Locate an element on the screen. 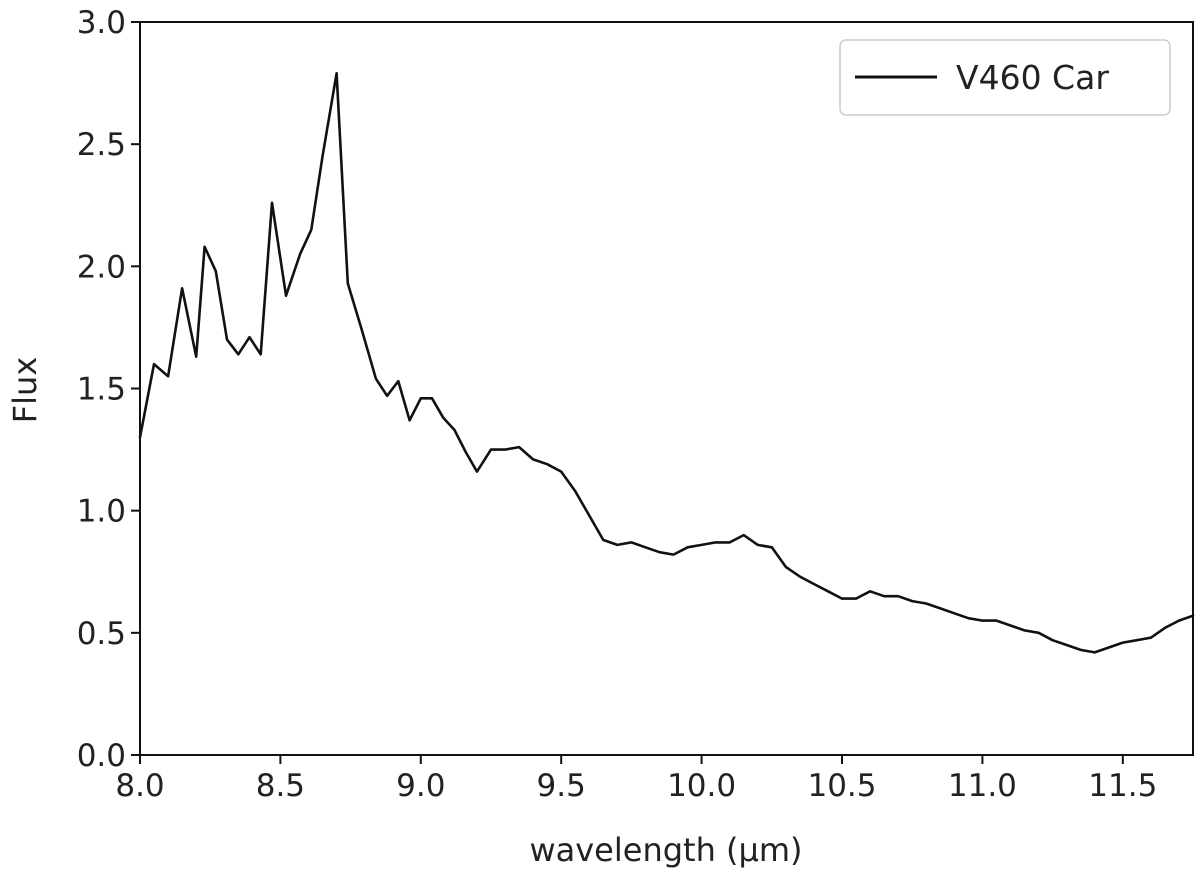 The height and width of the screenshot is (876, 1200). y-tick-label: 1.5 is located at coordinates (101, 390).